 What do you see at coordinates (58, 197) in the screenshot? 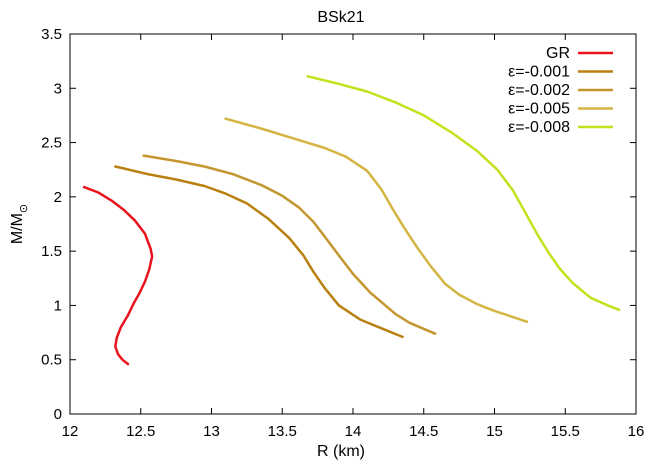
I see `y-tick-label: 2` at bounding box center [58, 197].